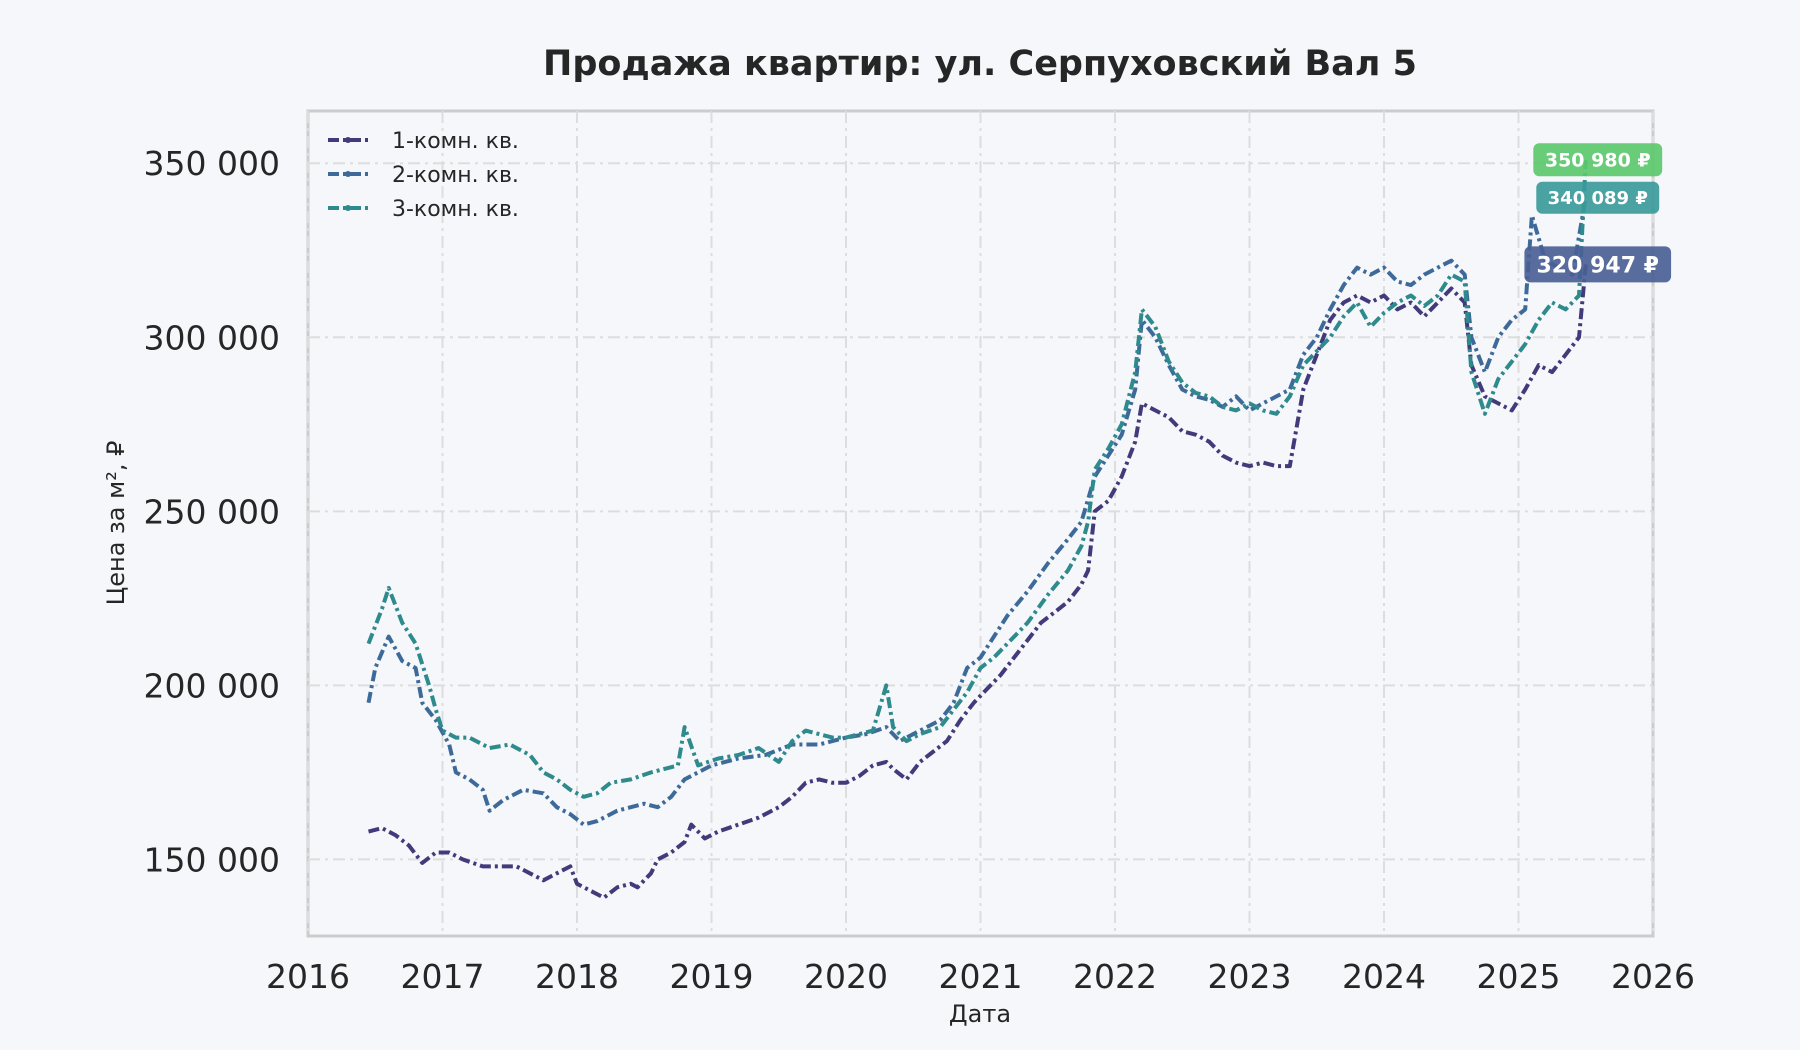 Image resolution: width=1800 pixels, height=1050 pixels. What do you see at coordinates (980, 1014) in the screenshot?
I see `x-axis-label: Дата` at bounding box center [980, 1014].